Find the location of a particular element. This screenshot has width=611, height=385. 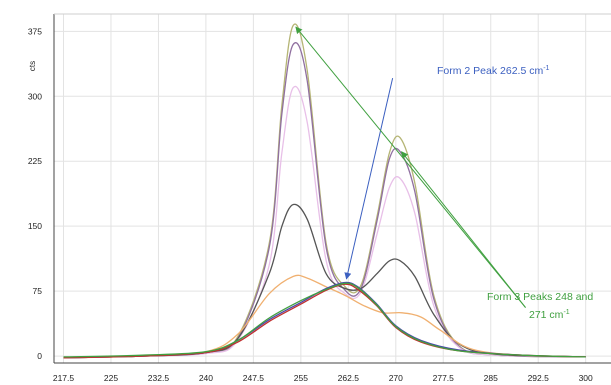

x-tick-label: 232.5 is located at coordinates (159, 378).